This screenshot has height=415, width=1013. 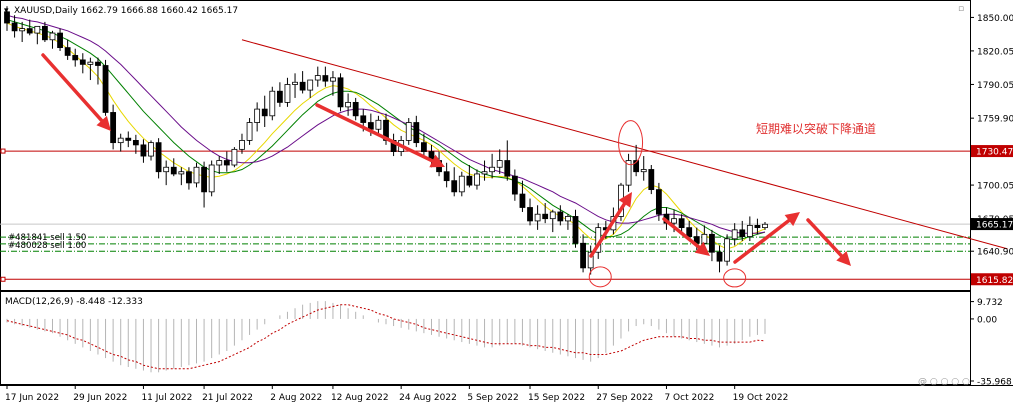 What do you see at coordinates (100, 398) in the screenshot?
I see `time-tick-label: 29 Jun 2022` at bounding box center [100, 398].